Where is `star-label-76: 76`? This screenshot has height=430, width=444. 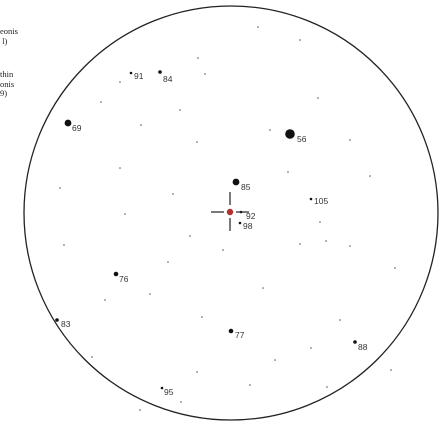 star-label-76: 76 is located at coordinates (124, 279).